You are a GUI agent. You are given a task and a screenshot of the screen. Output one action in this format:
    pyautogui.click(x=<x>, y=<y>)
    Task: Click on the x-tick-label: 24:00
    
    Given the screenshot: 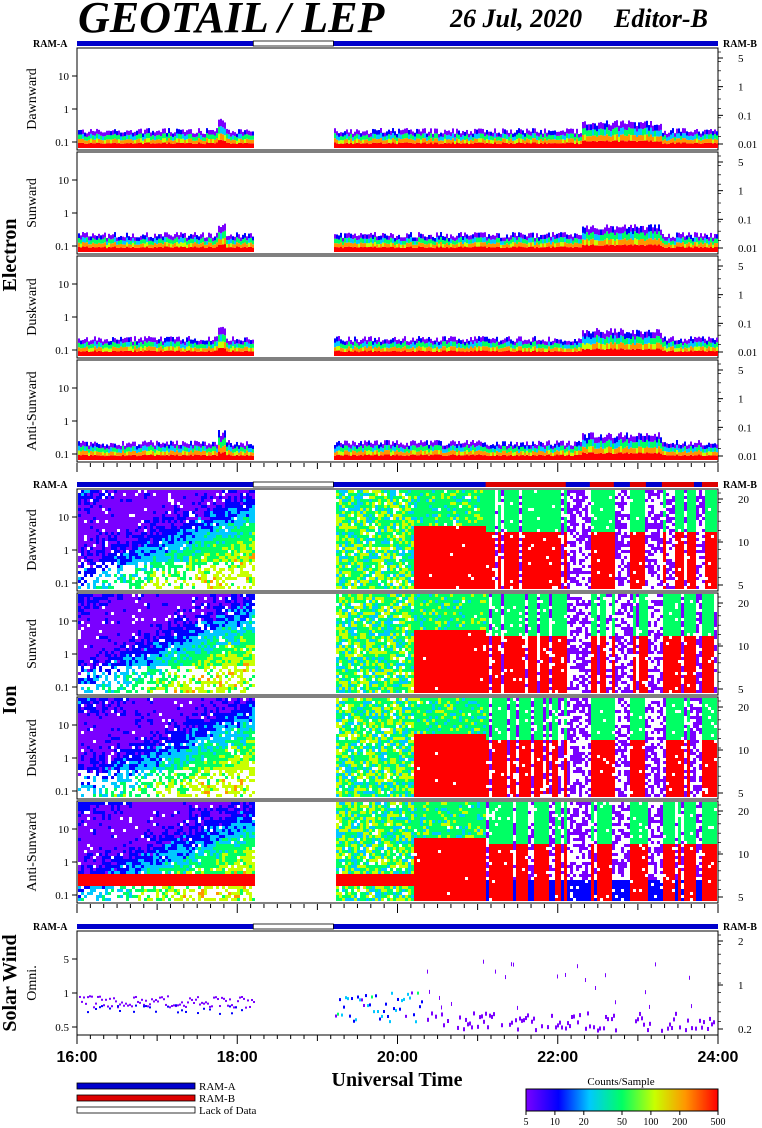 What is the action you would take?
    pyautogui.click(x=718, y=1057)
    